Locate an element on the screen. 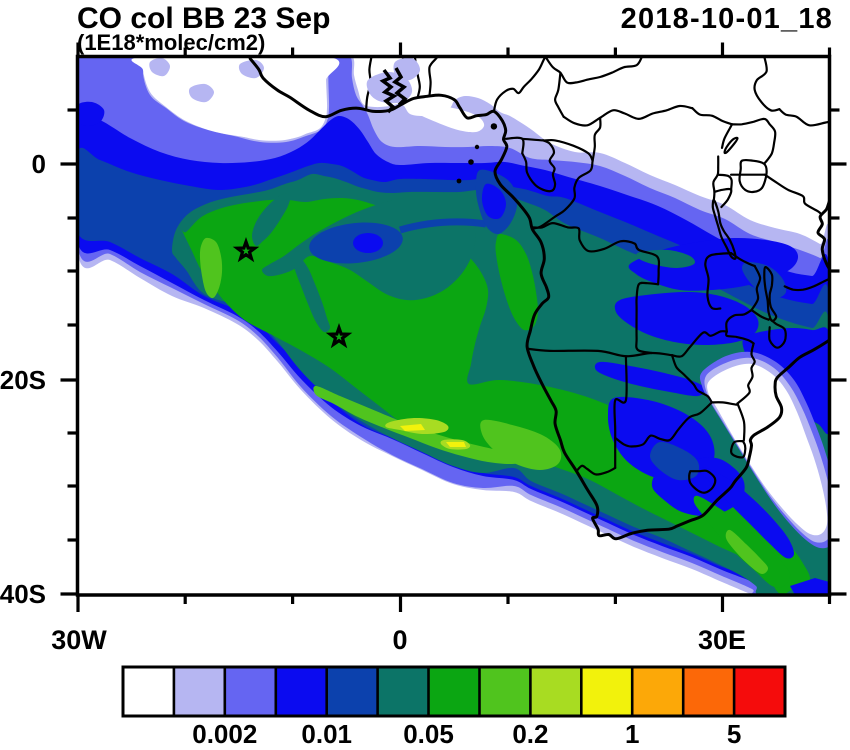 The image size is (850, 750). svg-text: 0.01 is located at coordinates (326, 734).